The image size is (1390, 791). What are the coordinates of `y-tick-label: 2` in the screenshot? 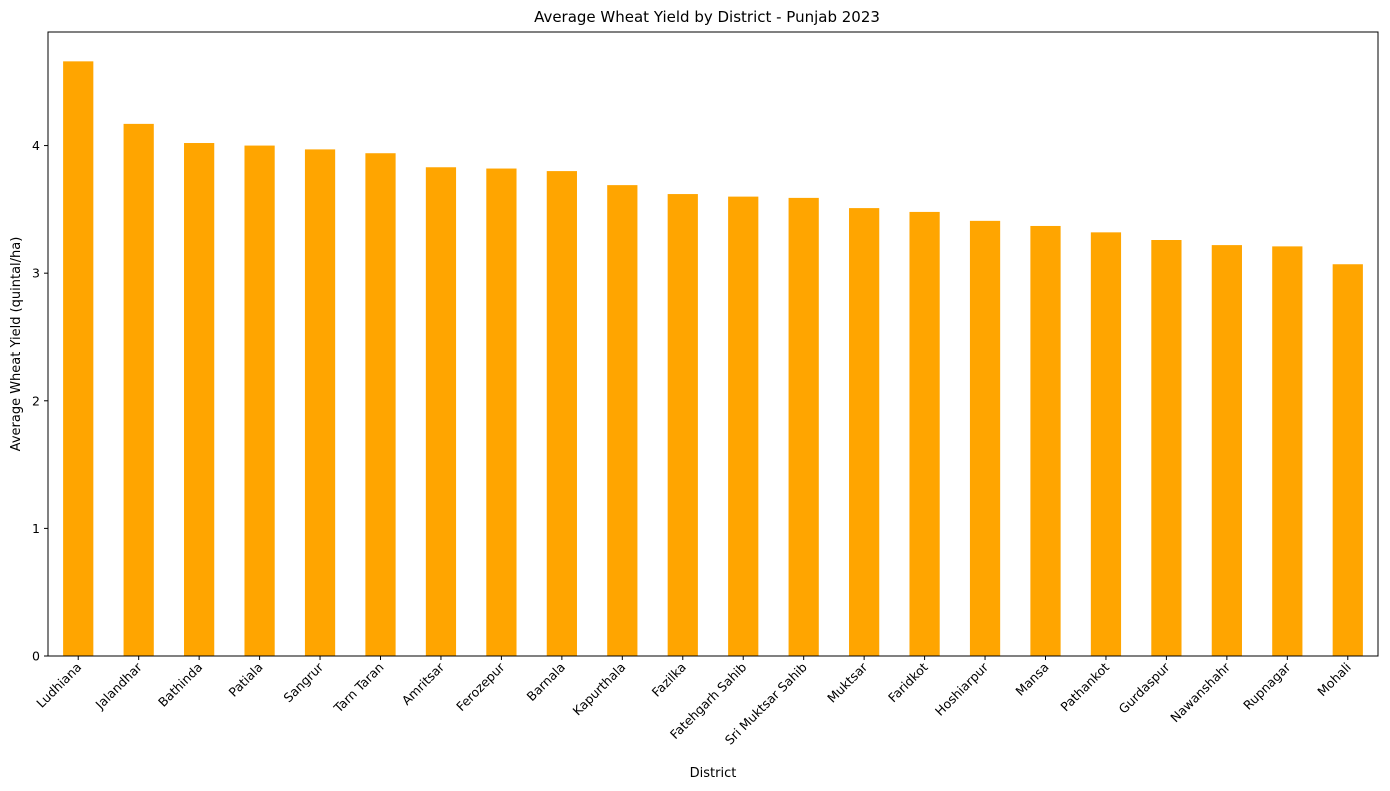 It's located at (36, 400).